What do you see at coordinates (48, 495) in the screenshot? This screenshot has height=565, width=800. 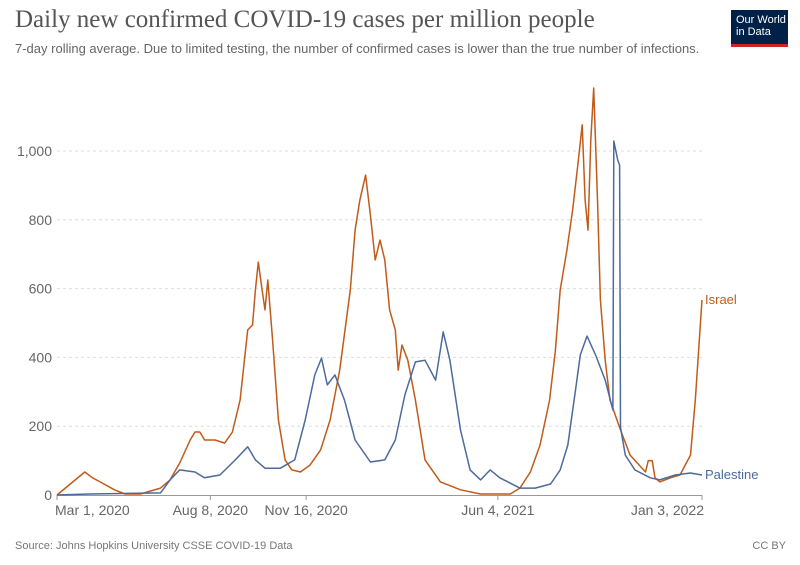 I see `y-tick-label: 0` at bounding box center [48, 495].